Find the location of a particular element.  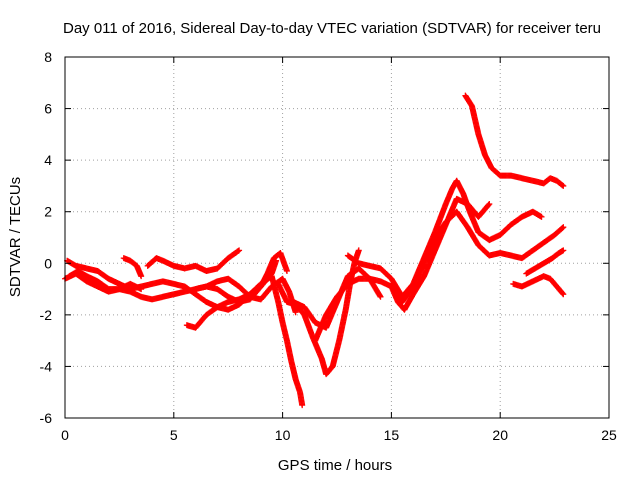

x-tick-label: 25 is located at coordinates (609, 435).